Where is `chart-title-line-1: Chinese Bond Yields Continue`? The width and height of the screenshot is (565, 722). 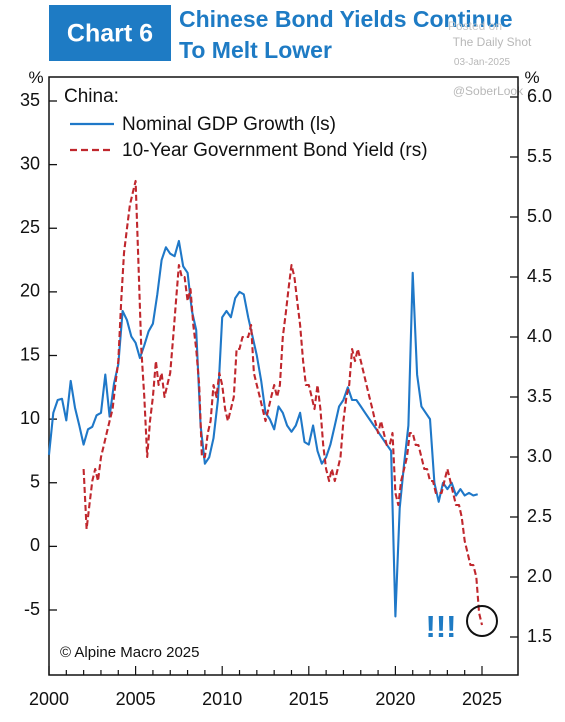 chart-title-line-1: Chinese Bond Yields Continue is located at coordinates (346, 19).